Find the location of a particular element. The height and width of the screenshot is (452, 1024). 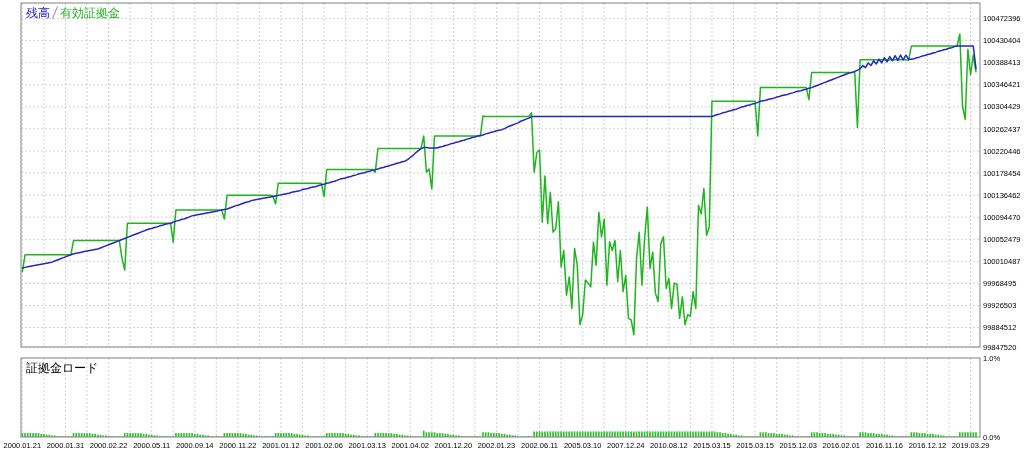

text: 有効証拠金 is located at coordinates (90, 13).